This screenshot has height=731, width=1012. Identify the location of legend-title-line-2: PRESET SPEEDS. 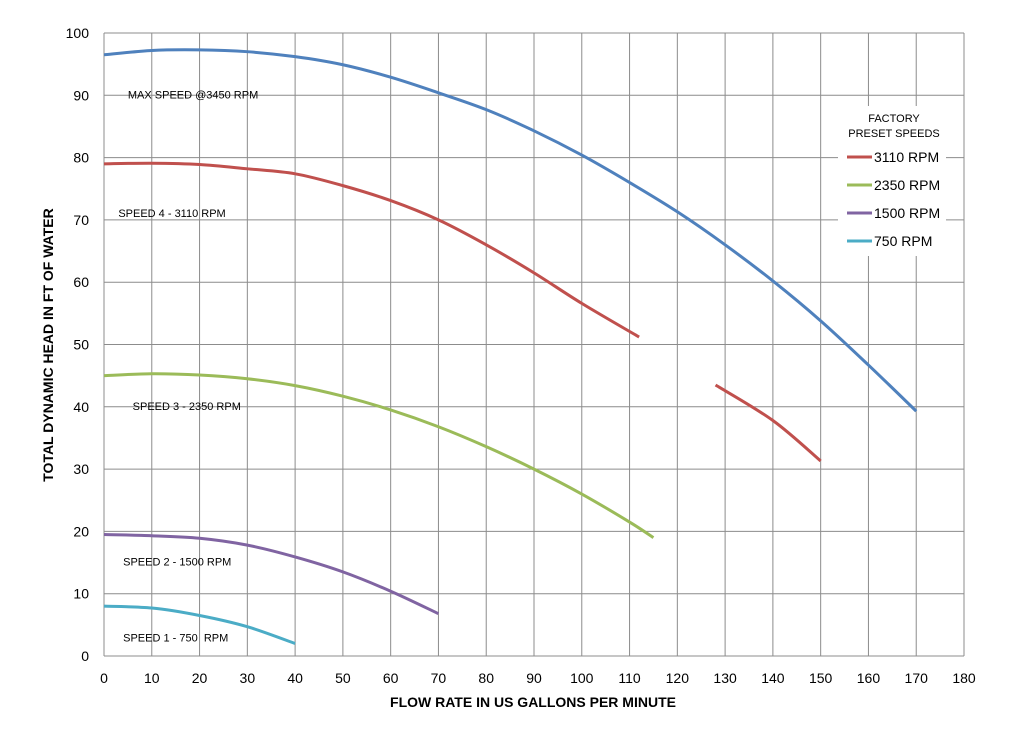
(894, 134).